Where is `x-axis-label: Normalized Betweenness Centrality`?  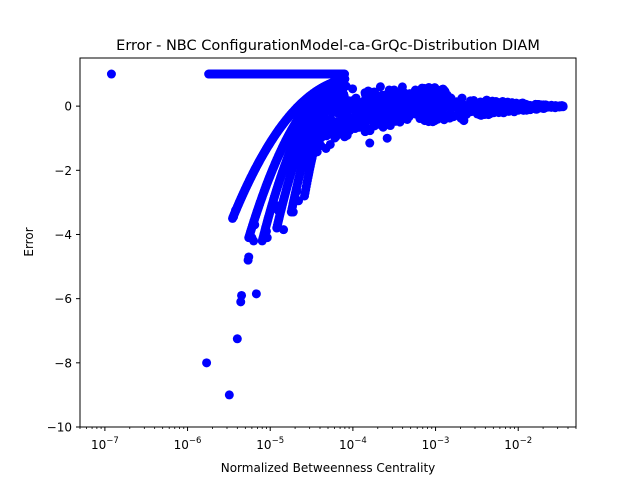
x-axis-label: Normalized Betweenness Centrality is located at coordinates (328, 468).